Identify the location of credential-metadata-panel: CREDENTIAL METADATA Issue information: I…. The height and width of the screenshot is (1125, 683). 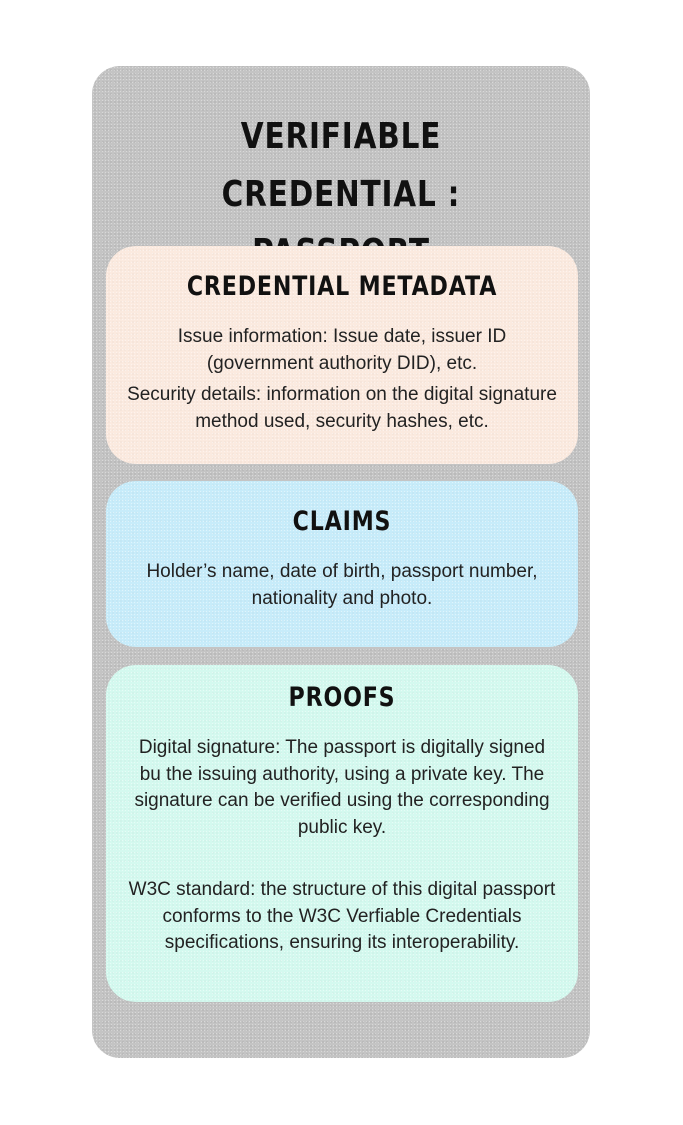
(342, 355).